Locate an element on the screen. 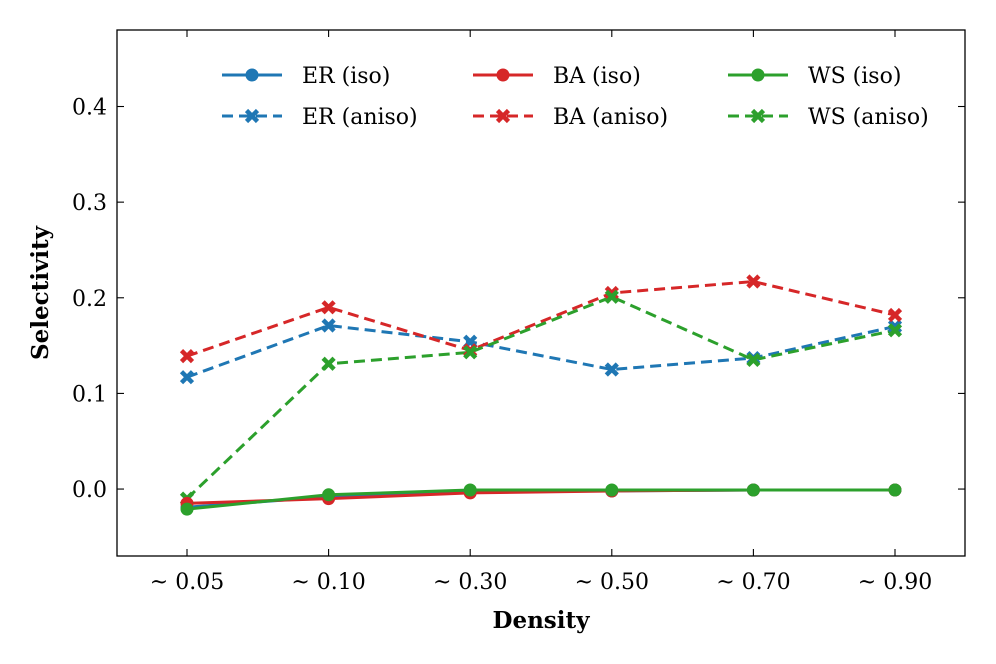 Image resolution: width=996 pixels, height=664 pixels. x-tick-label: ~ 0.05 is located at coordinates (187, 582).